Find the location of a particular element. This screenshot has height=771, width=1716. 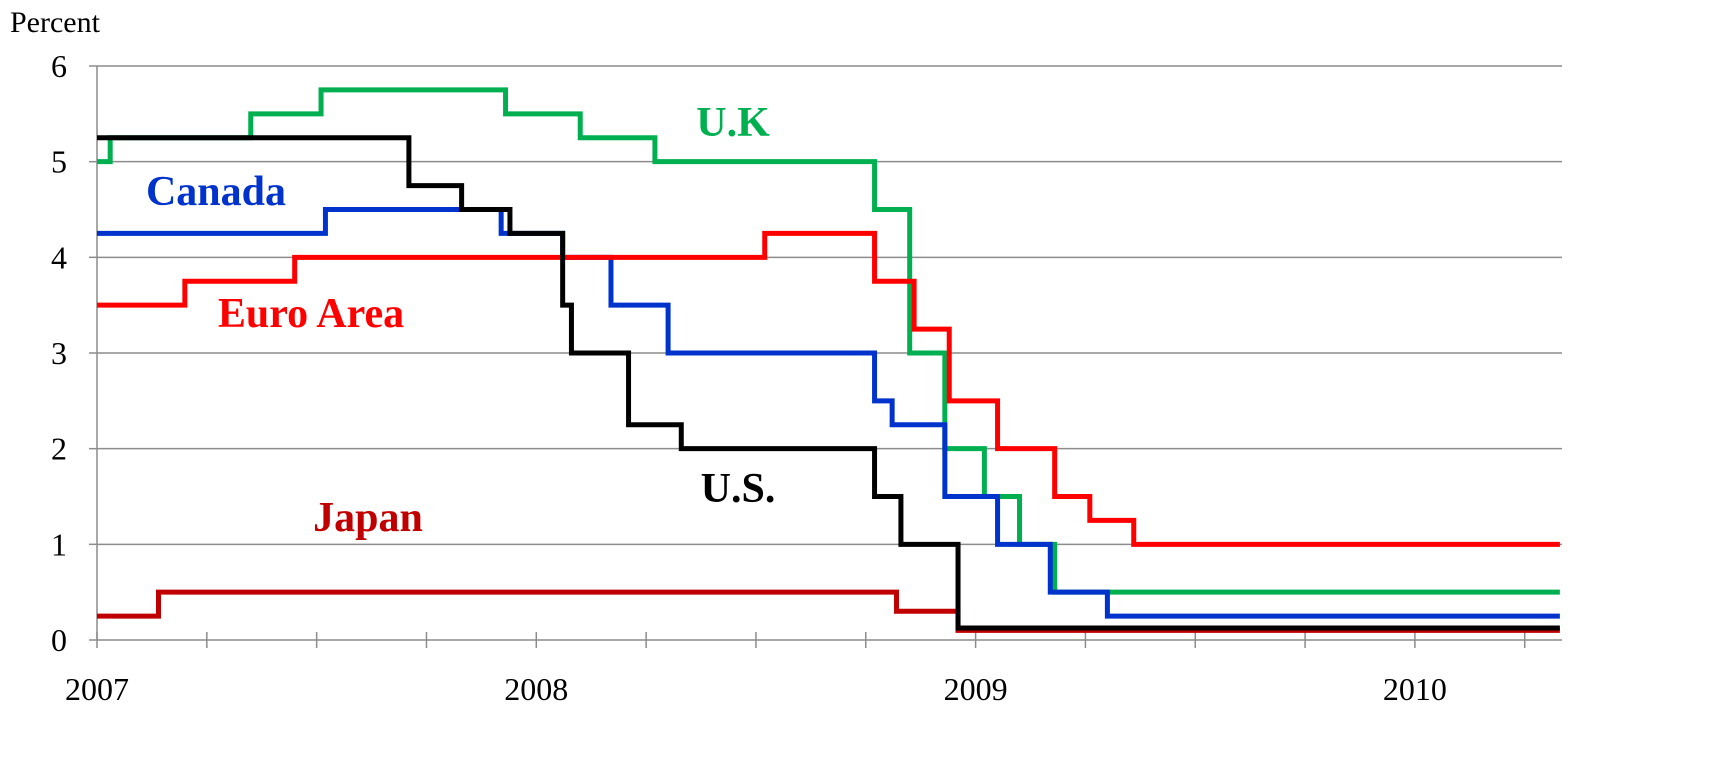

series-label-canada: Canada is located at coordinates (216, 192).